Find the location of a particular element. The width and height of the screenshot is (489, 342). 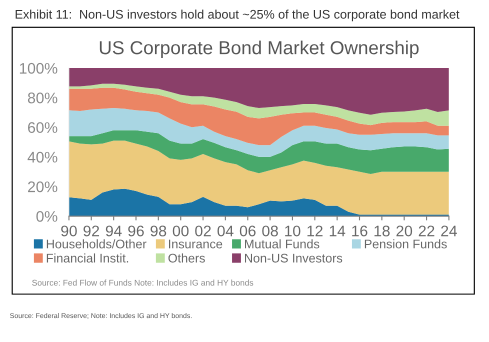

x-tick-label: 00 is located at coordinates (180, 231).